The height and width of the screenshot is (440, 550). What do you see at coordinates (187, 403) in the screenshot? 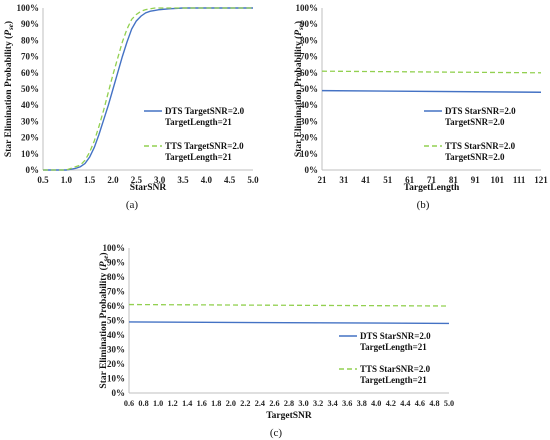
I see `x-tick-label: 1.4` at bounding box center [187, 403].